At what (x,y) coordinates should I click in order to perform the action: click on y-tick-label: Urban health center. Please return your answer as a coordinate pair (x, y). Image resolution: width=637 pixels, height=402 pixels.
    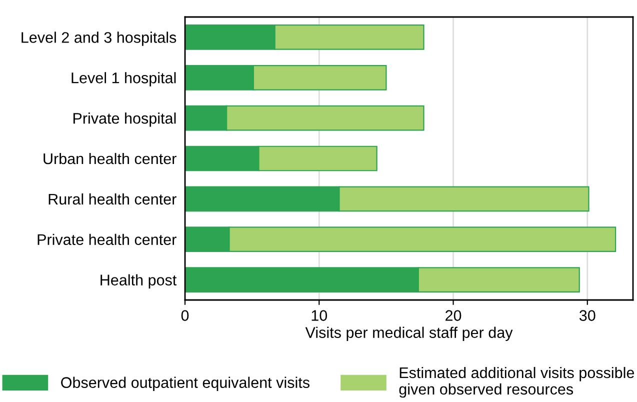
    Looking at the image, I should click on (110, 158).